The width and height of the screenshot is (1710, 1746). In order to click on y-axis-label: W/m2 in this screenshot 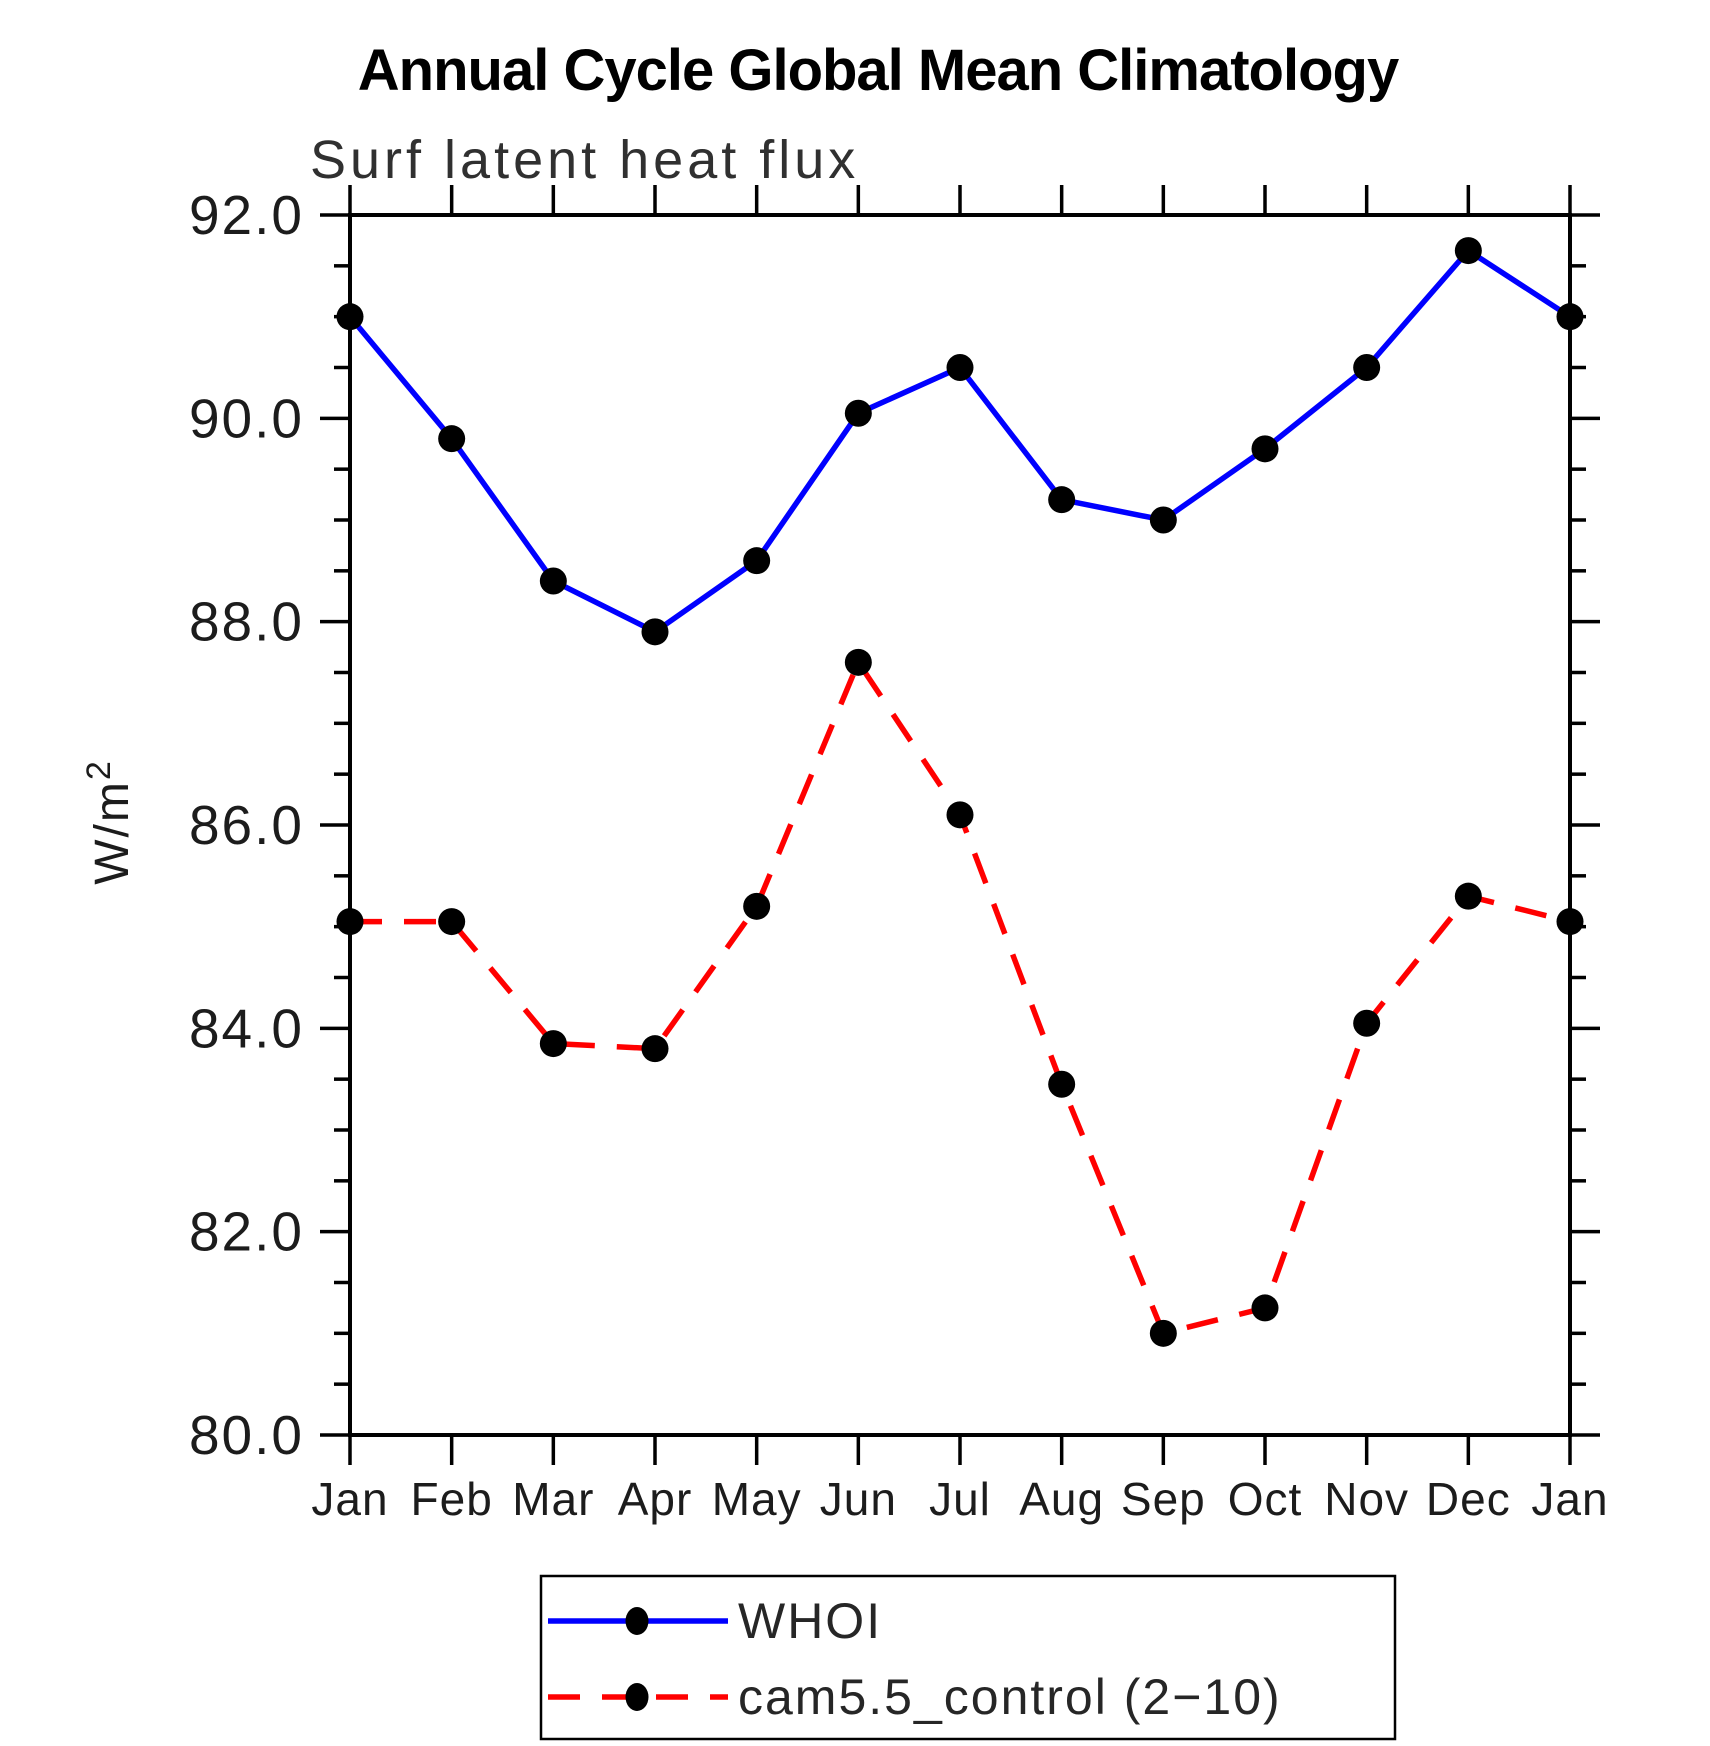, I will do `click(109, 822)`.